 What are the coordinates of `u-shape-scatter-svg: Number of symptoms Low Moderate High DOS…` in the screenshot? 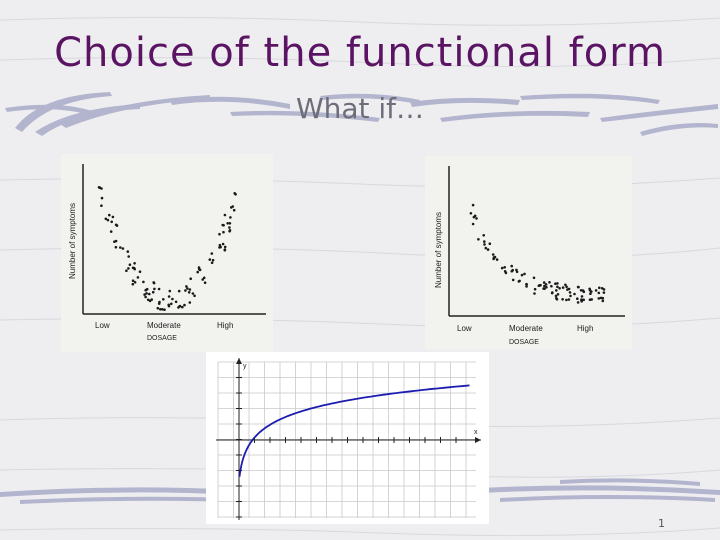 It's located at (167, 253).